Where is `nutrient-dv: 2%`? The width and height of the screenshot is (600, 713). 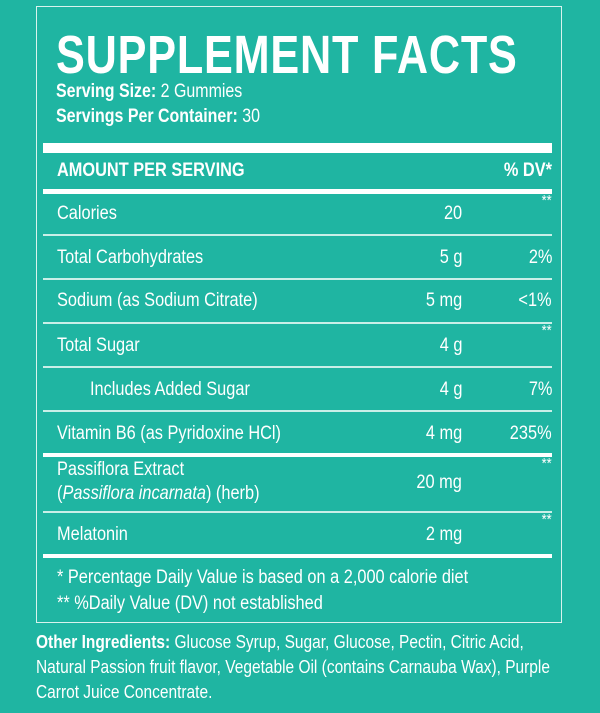 nutrient-dv: 2% is located at coordinates (540, 257).